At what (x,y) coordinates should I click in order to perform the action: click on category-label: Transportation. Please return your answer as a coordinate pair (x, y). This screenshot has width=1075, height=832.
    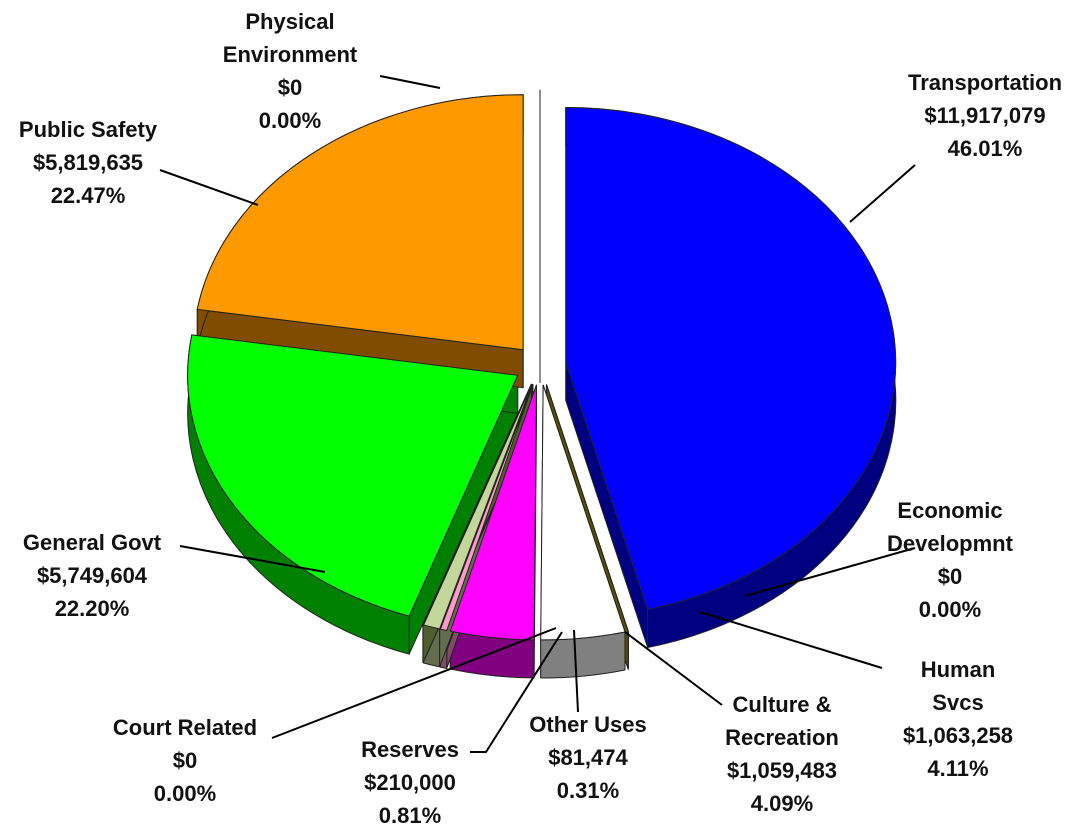
    Looking at the image, I should click on (985, 82).